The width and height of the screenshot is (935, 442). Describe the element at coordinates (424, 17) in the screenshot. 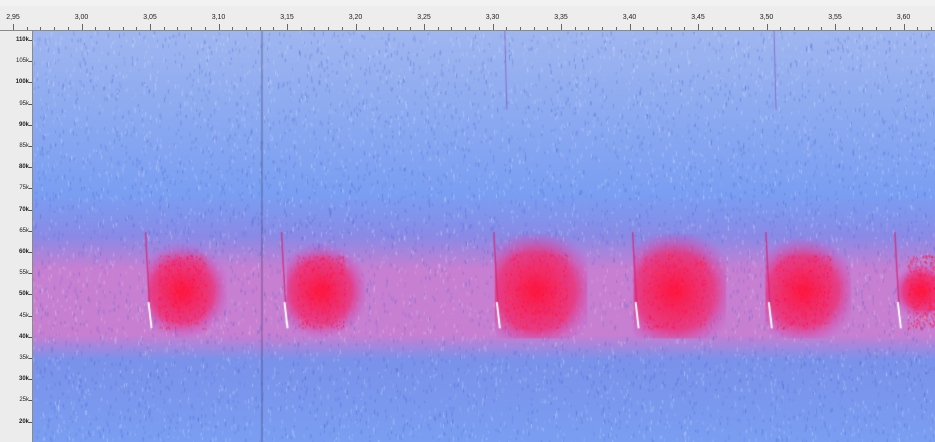

I see `time-tick-label: 3,25` at that location.